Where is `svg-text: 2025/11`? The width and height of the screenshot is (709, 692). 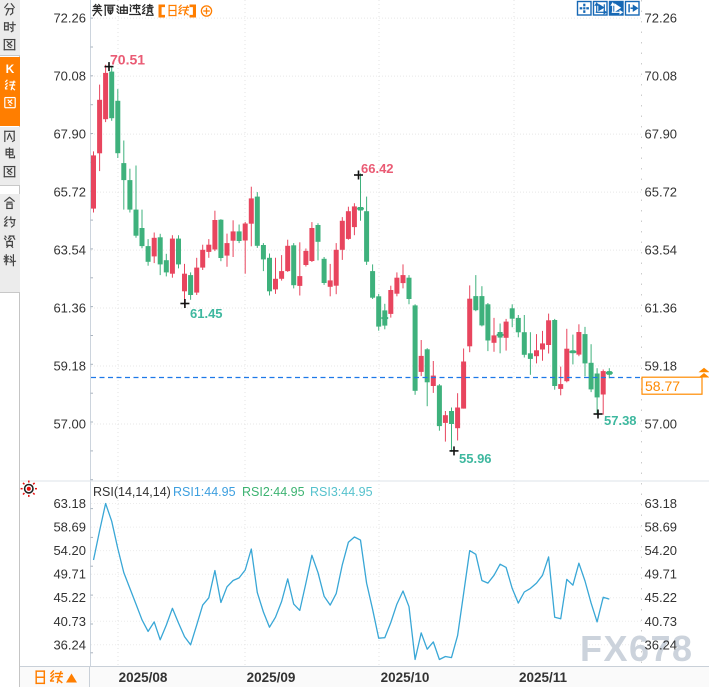
svg-text: 2025/11 is located at coordinates (543, 677).